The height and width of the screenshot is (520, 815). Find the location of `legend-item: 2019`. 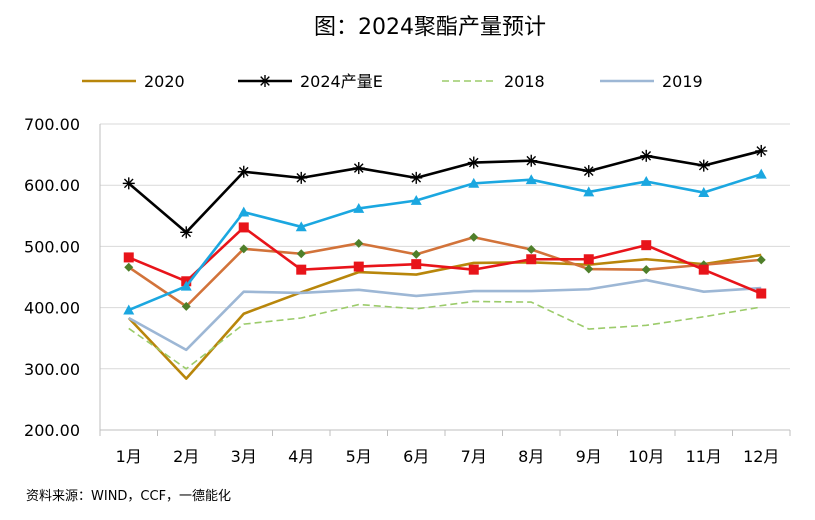

legend-item: 2019 is located at coordinates (651, 81).